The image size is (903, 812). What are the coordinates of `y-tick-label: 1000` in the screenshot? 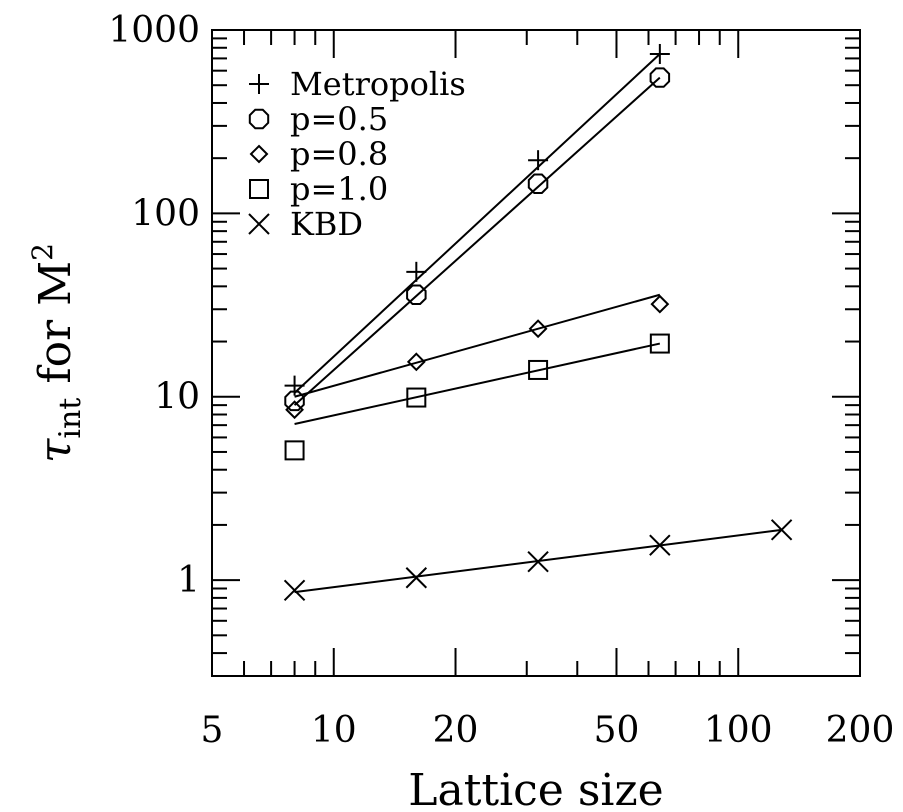 It's located at (154, 30).